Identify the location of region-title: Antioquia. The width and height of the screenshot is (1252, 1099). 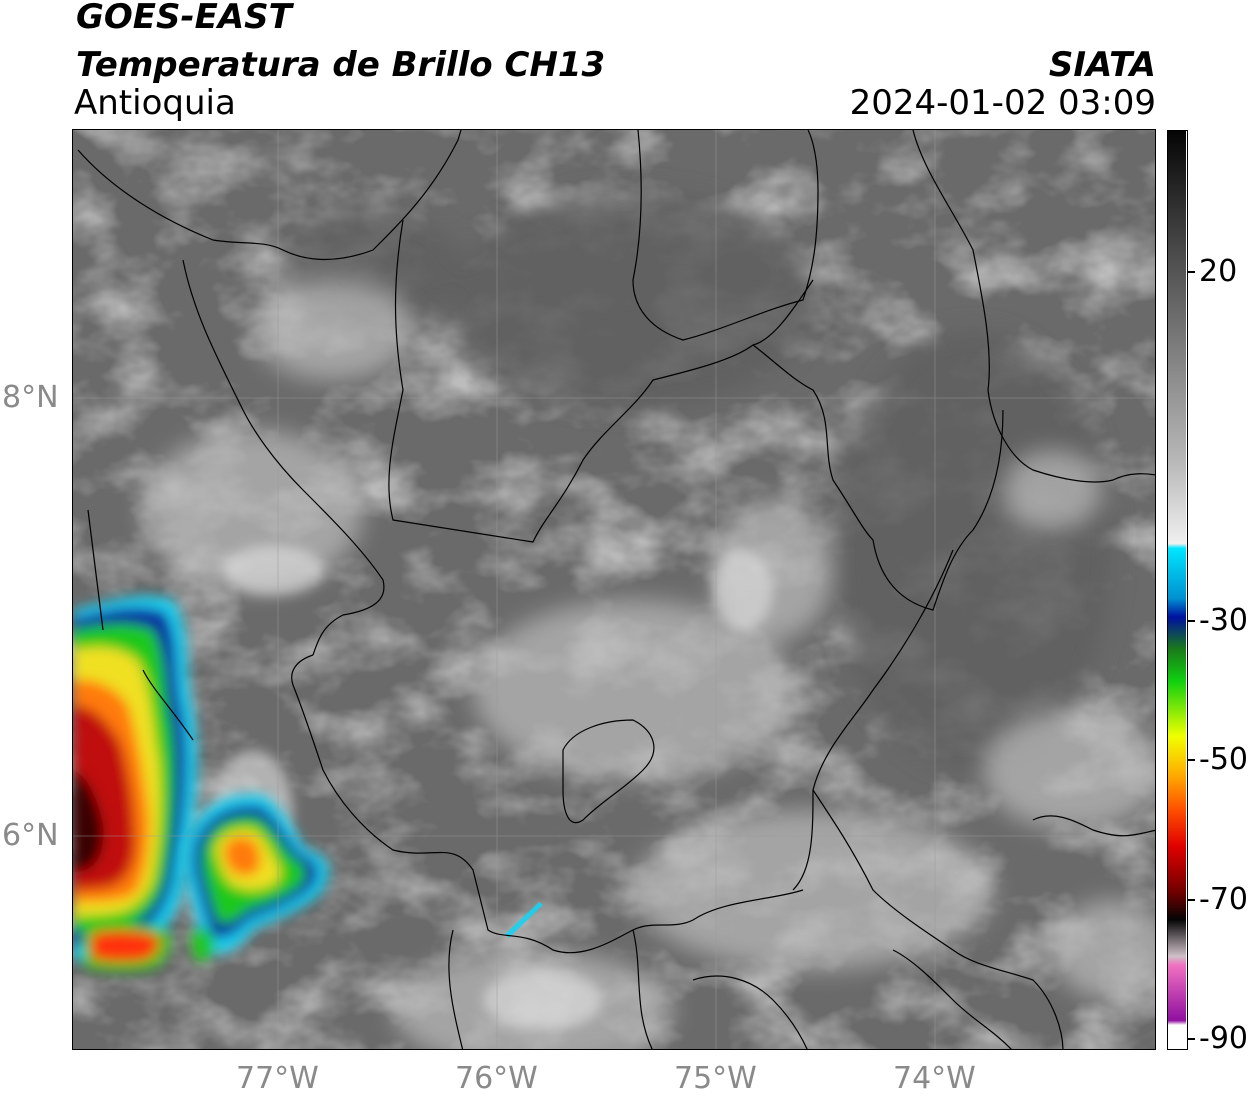
(155, 103).